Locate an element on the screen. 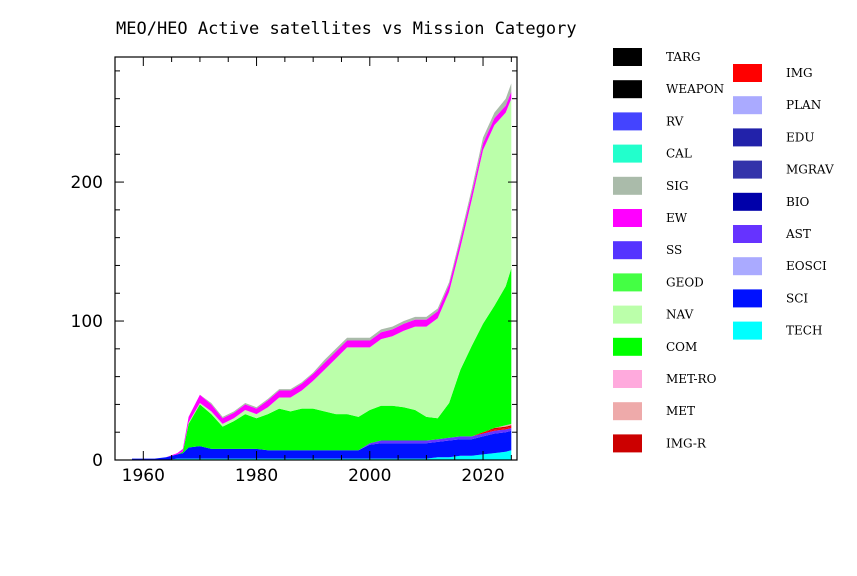 The height and width of the screenshot is (576, 857). x-tick-label: 2000 is located at coordinates (369, 476).